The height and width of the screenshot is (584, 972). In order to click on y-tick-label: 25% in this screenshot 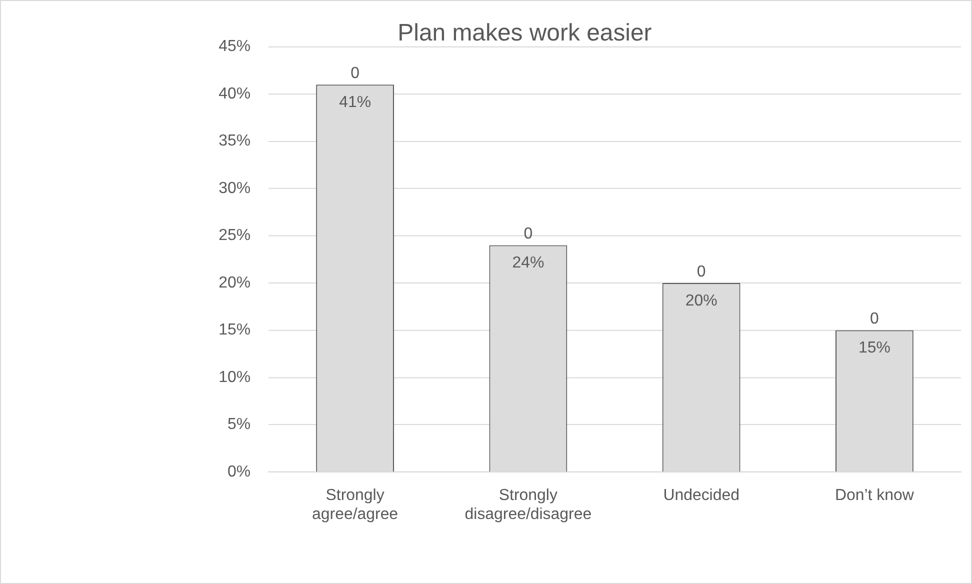, I will do `click(234, 235)`.